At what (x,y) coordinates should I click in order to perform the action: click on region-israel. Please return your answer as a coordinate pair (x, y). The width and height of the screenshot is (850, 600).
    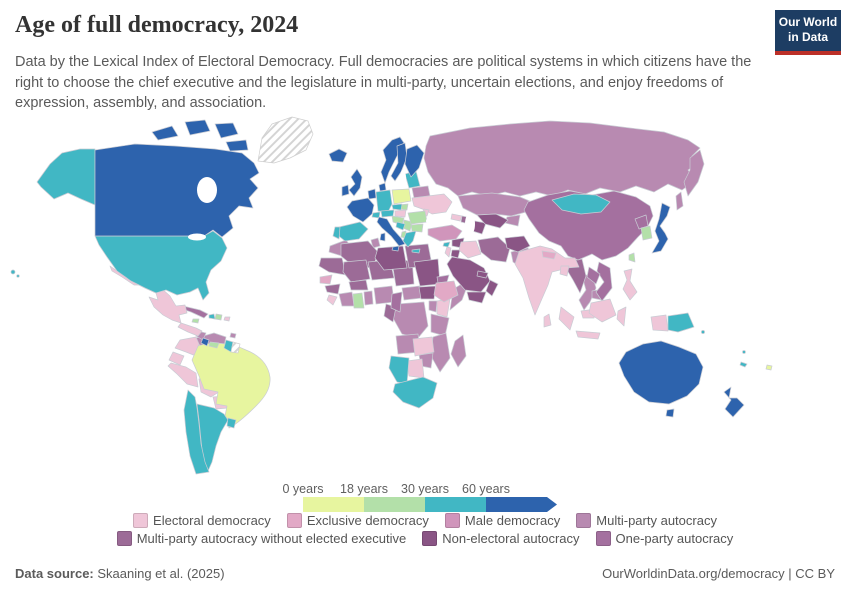
    Looking at the image, I should click on (448, 252).